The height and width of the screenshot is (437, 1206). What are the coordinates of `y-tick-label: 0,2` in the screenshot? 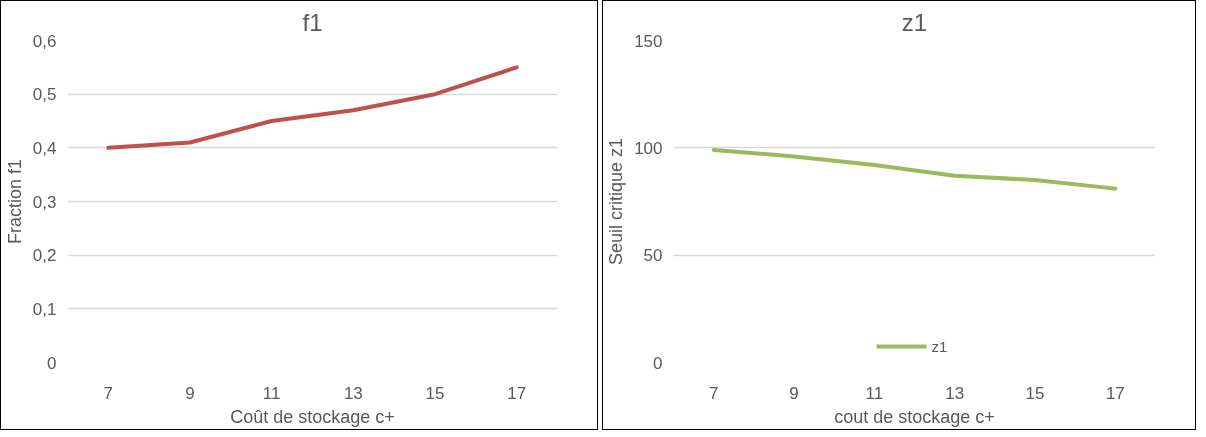 It's located at (44, 256).